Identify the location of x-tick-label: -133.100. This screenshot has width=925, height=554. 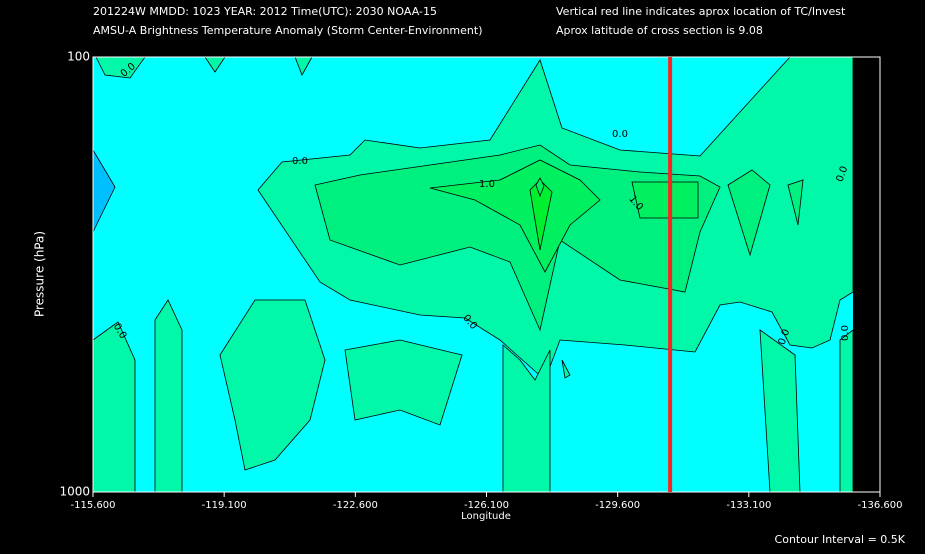
(748, 505).